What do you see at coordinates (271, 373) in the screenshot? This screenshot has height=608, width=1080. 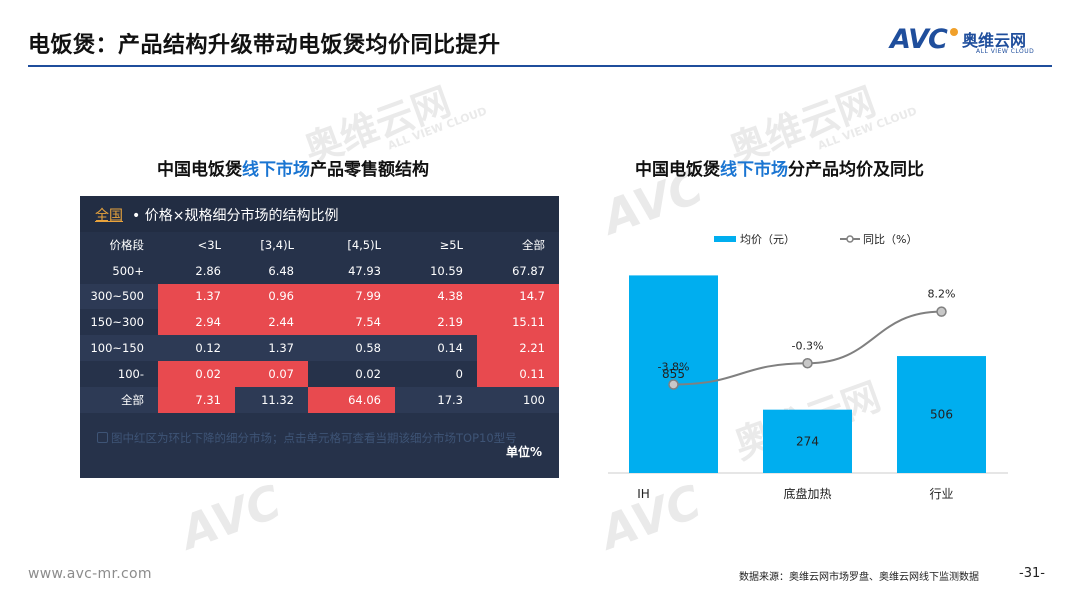 I see `table-cell: 0.07` at bounding box center [271, 373].